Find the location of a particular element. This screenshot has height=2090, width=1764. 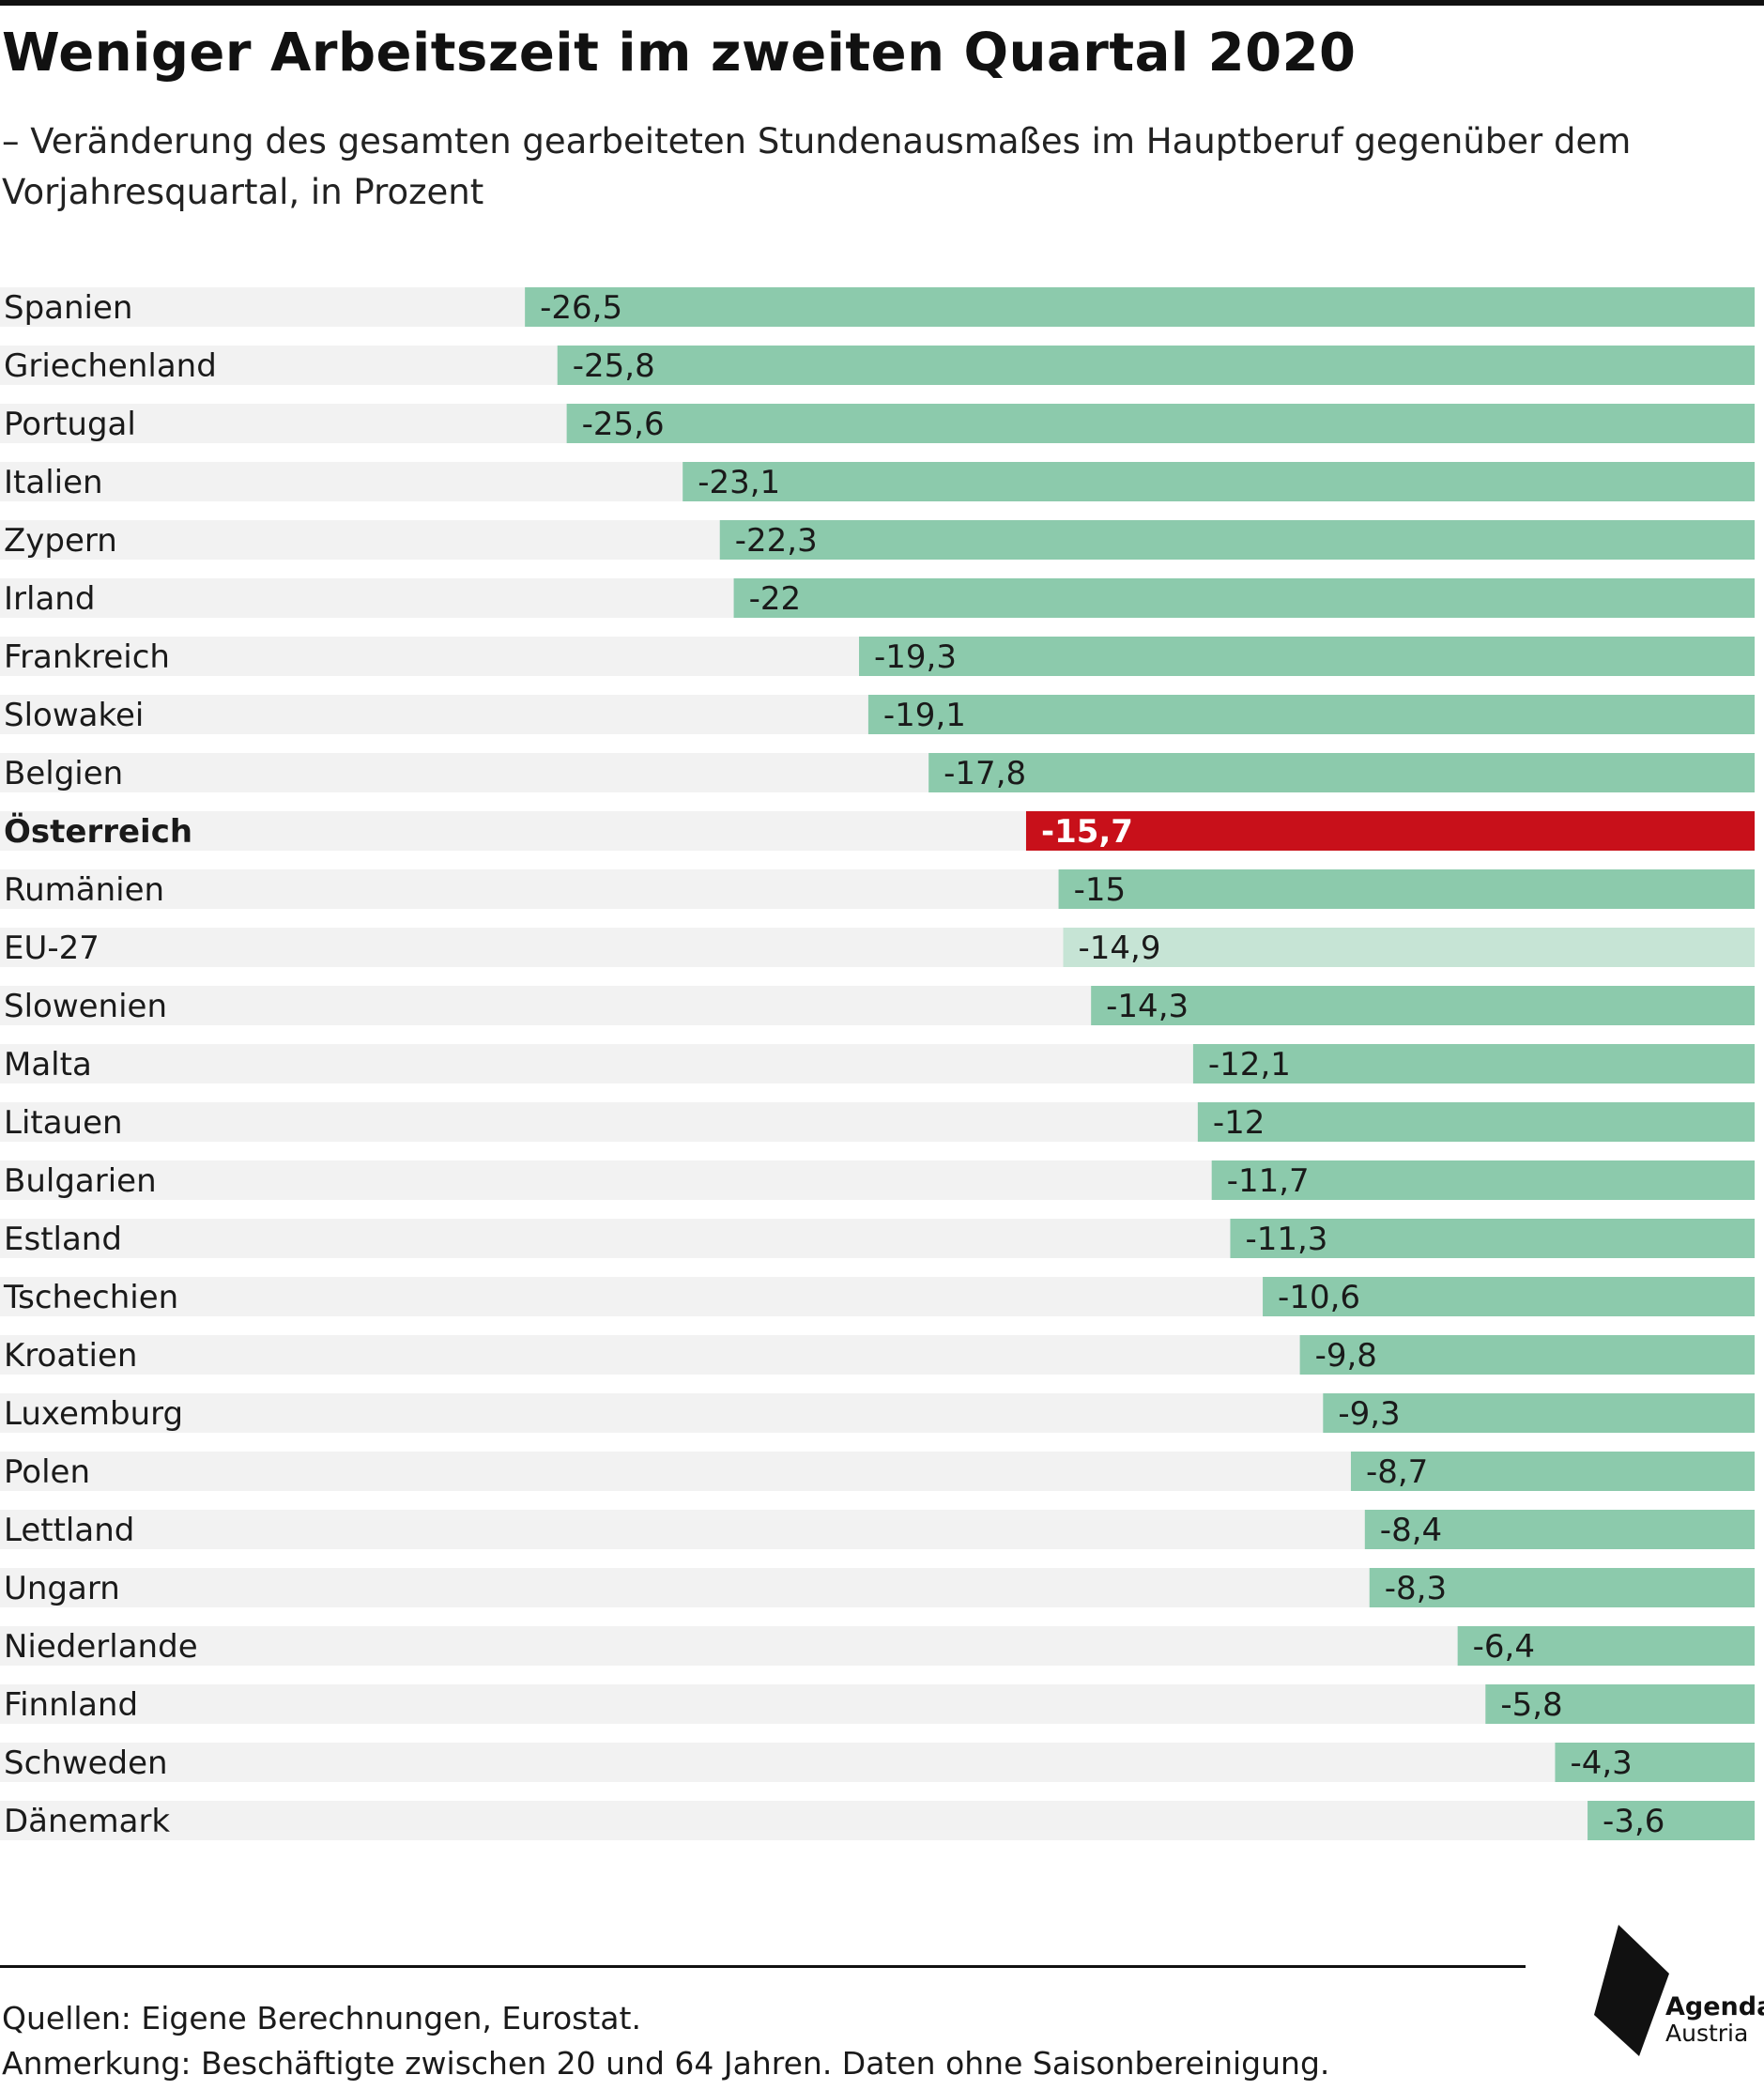

value-label: -22,3 is located at coordinates (777, 541).